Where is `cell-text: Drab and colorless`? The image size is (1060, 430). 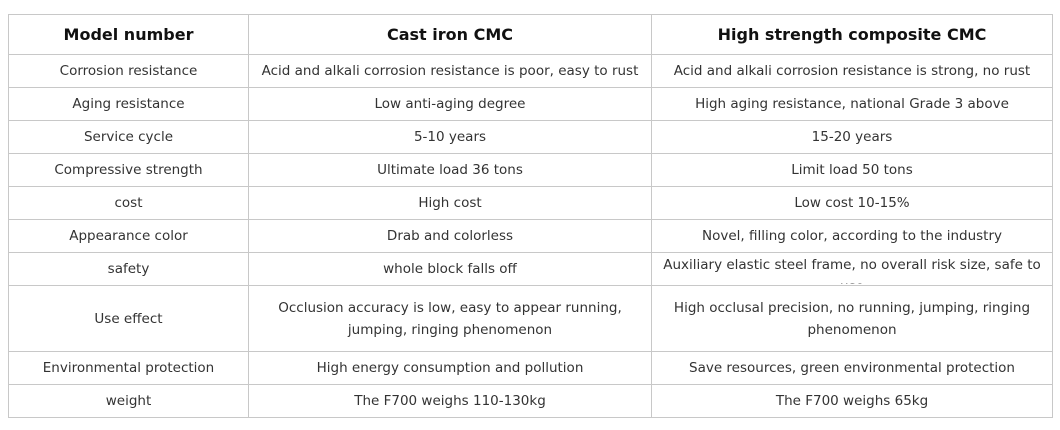 cell-text: Drab and colorless is located at coordinates (450, 236).